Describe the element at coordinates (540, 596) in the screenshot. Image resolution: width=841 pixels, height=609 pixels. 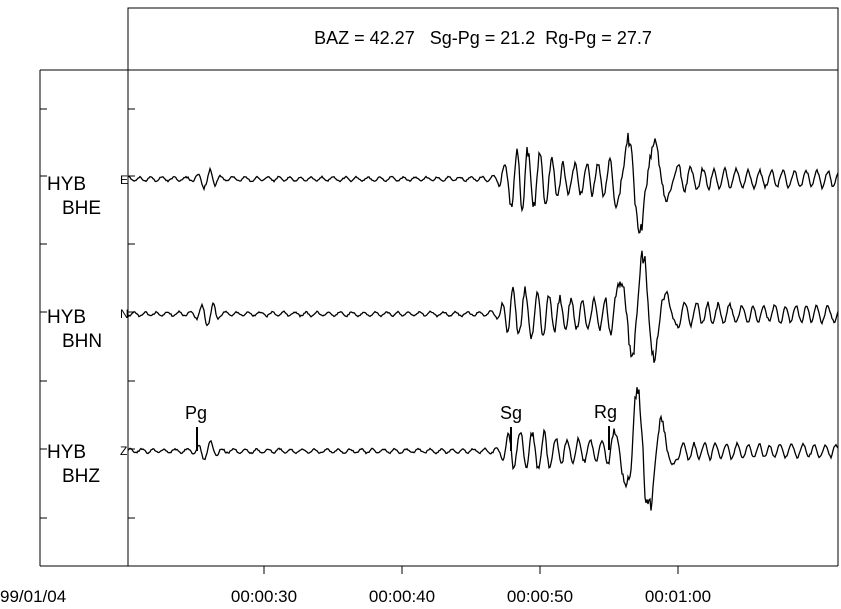
I see `x-tick-label-3: 00:00:50` at that location.